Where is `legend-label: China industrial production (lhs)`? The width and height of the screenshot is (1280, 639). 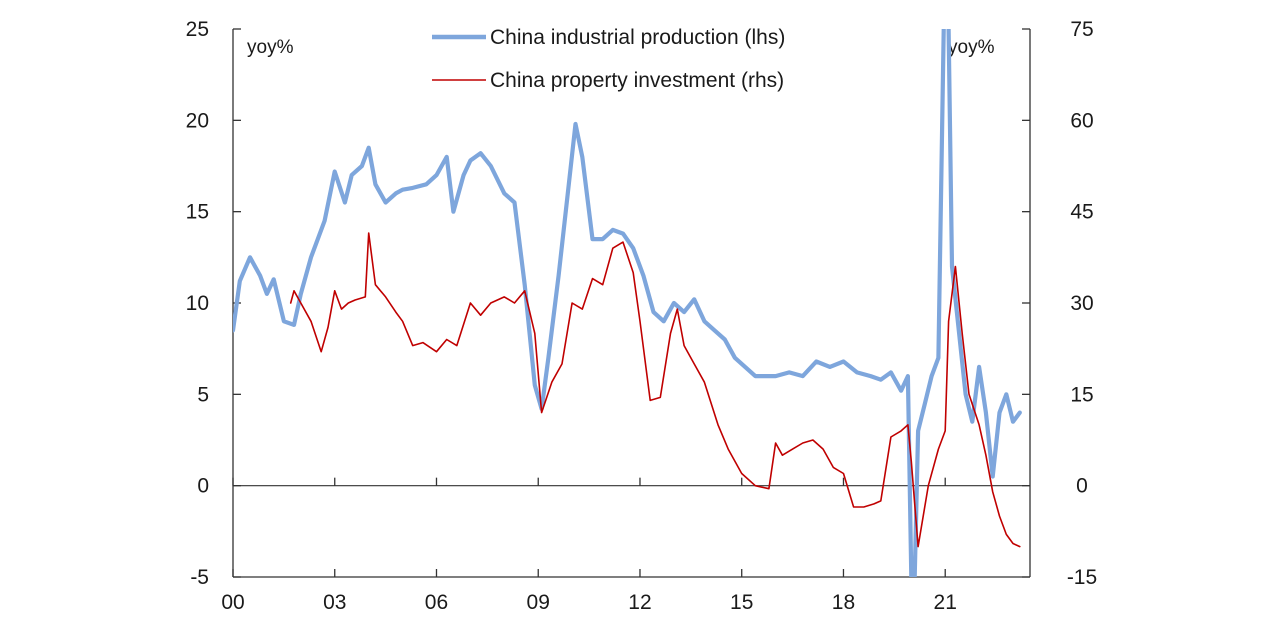 legend-label: China industrial production (lhs) is located at coordinates (637, 37).